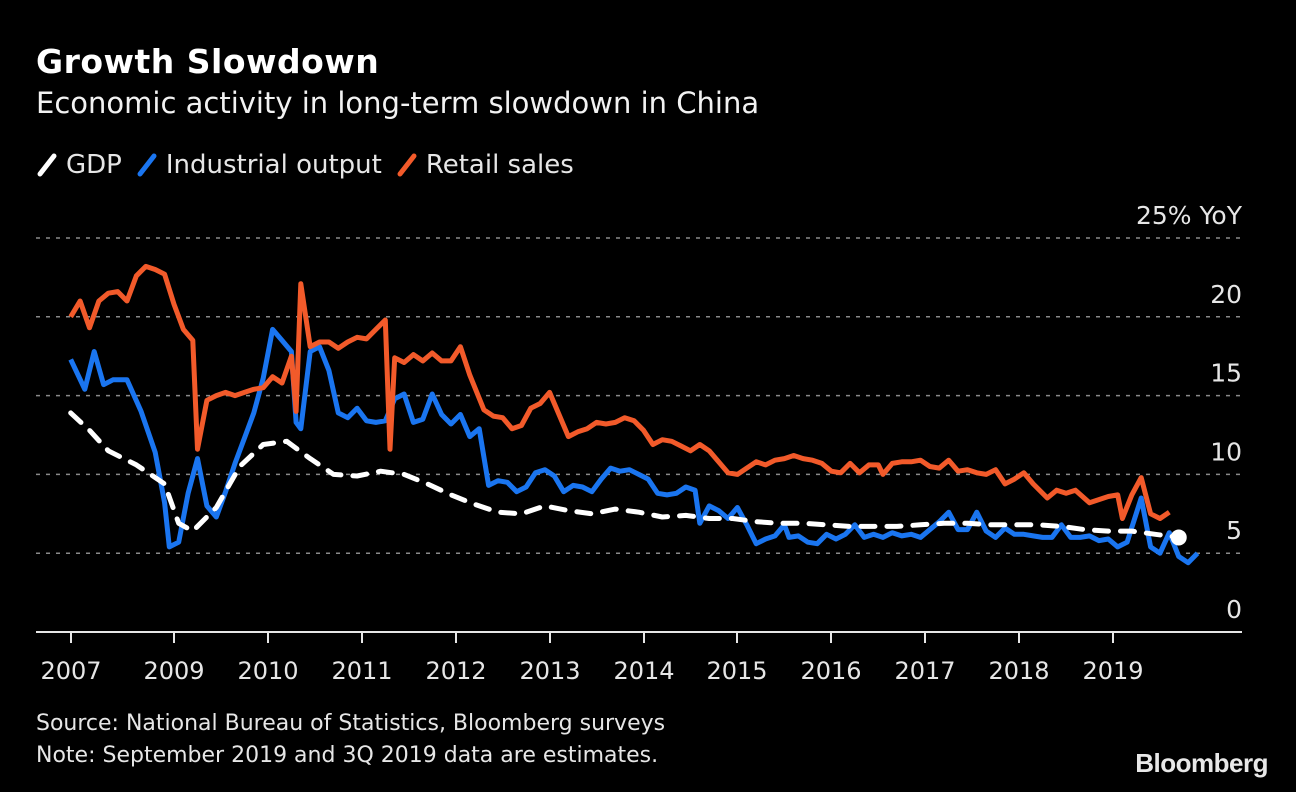 This screenshot has height=792, width=1296. What do you see at coordinates (924, 671) in the screenshot?
I see `x-tick-label-2017: 2017` at bounding box center [924, 671].